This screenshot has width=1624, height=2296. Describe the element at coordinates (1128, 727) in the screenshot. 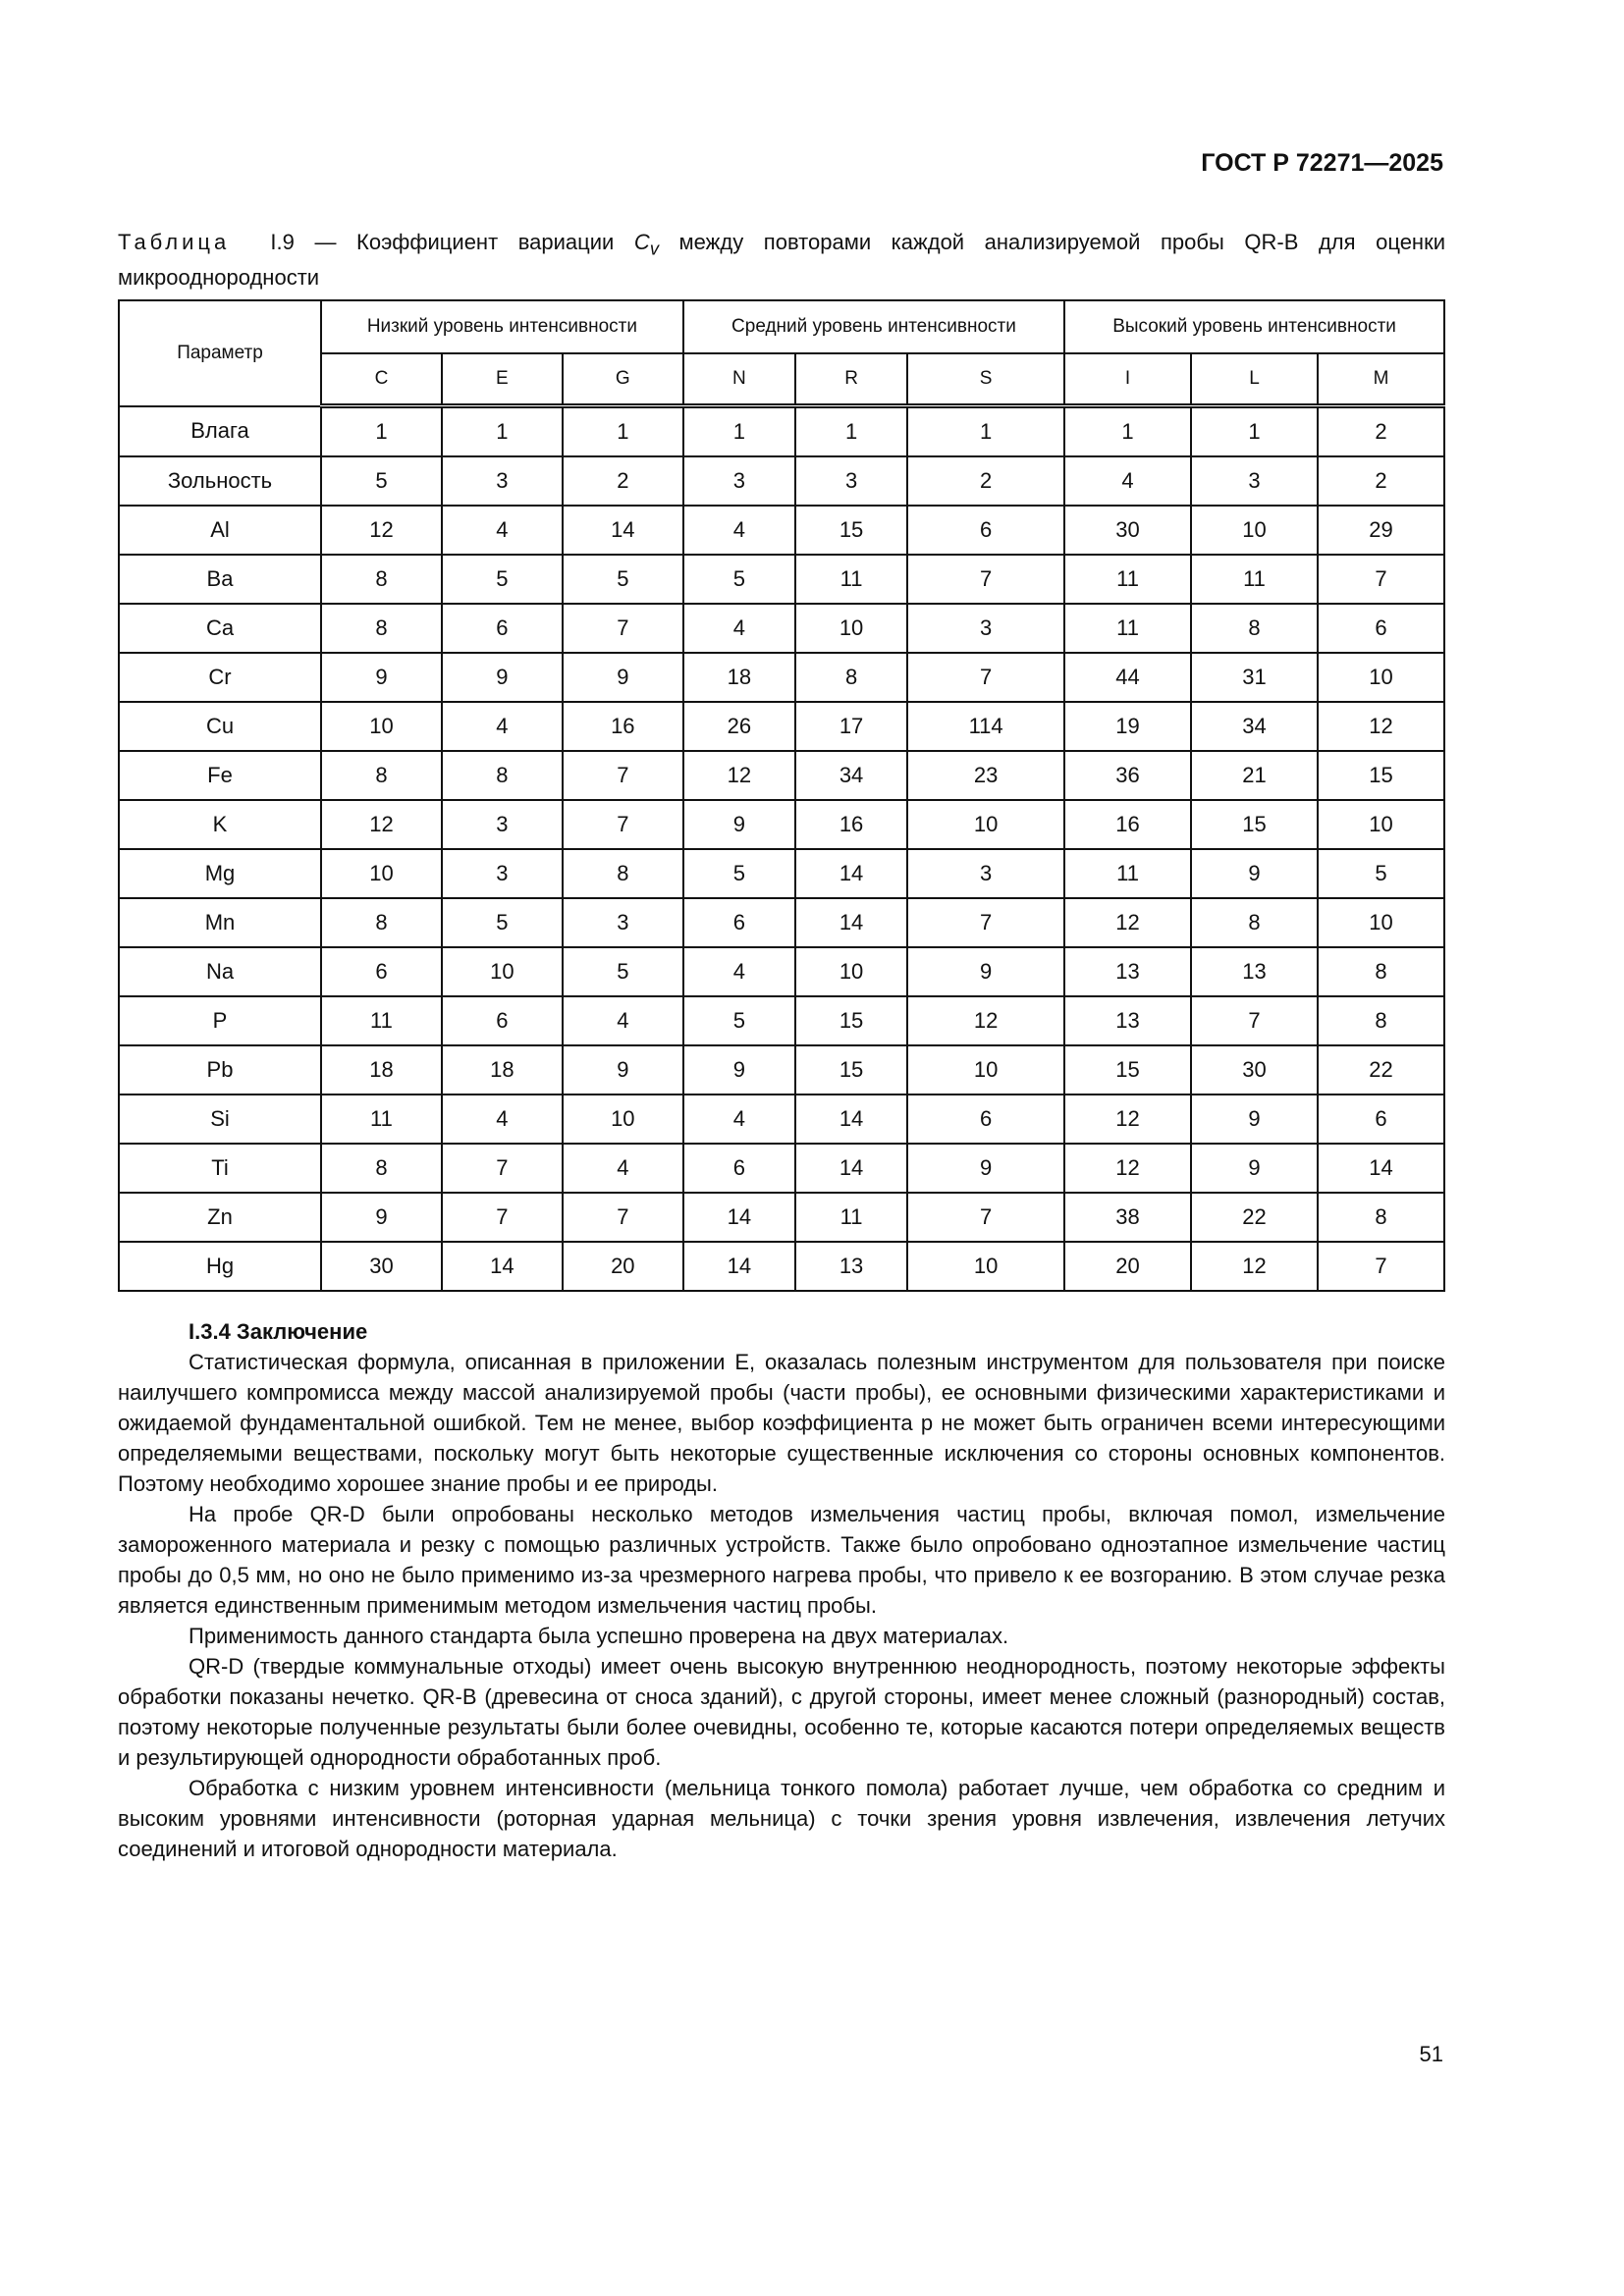

I see `table-cell: 19` at that location.